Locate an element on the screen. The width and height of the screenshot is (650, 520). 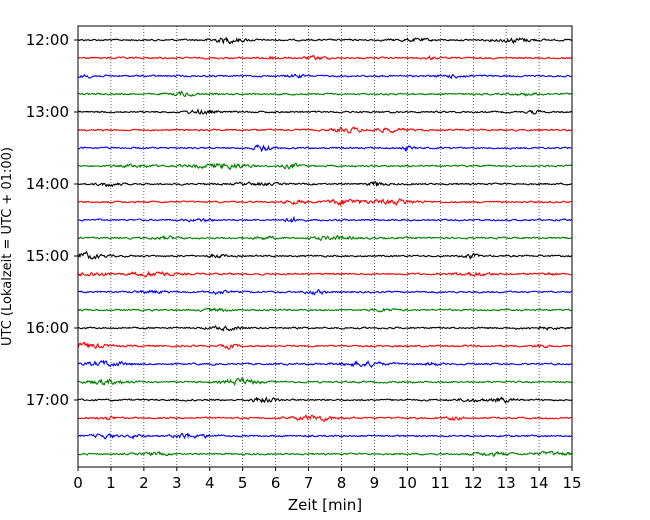
x-tick-label-9: 9 is located at coordinates (375, 483).